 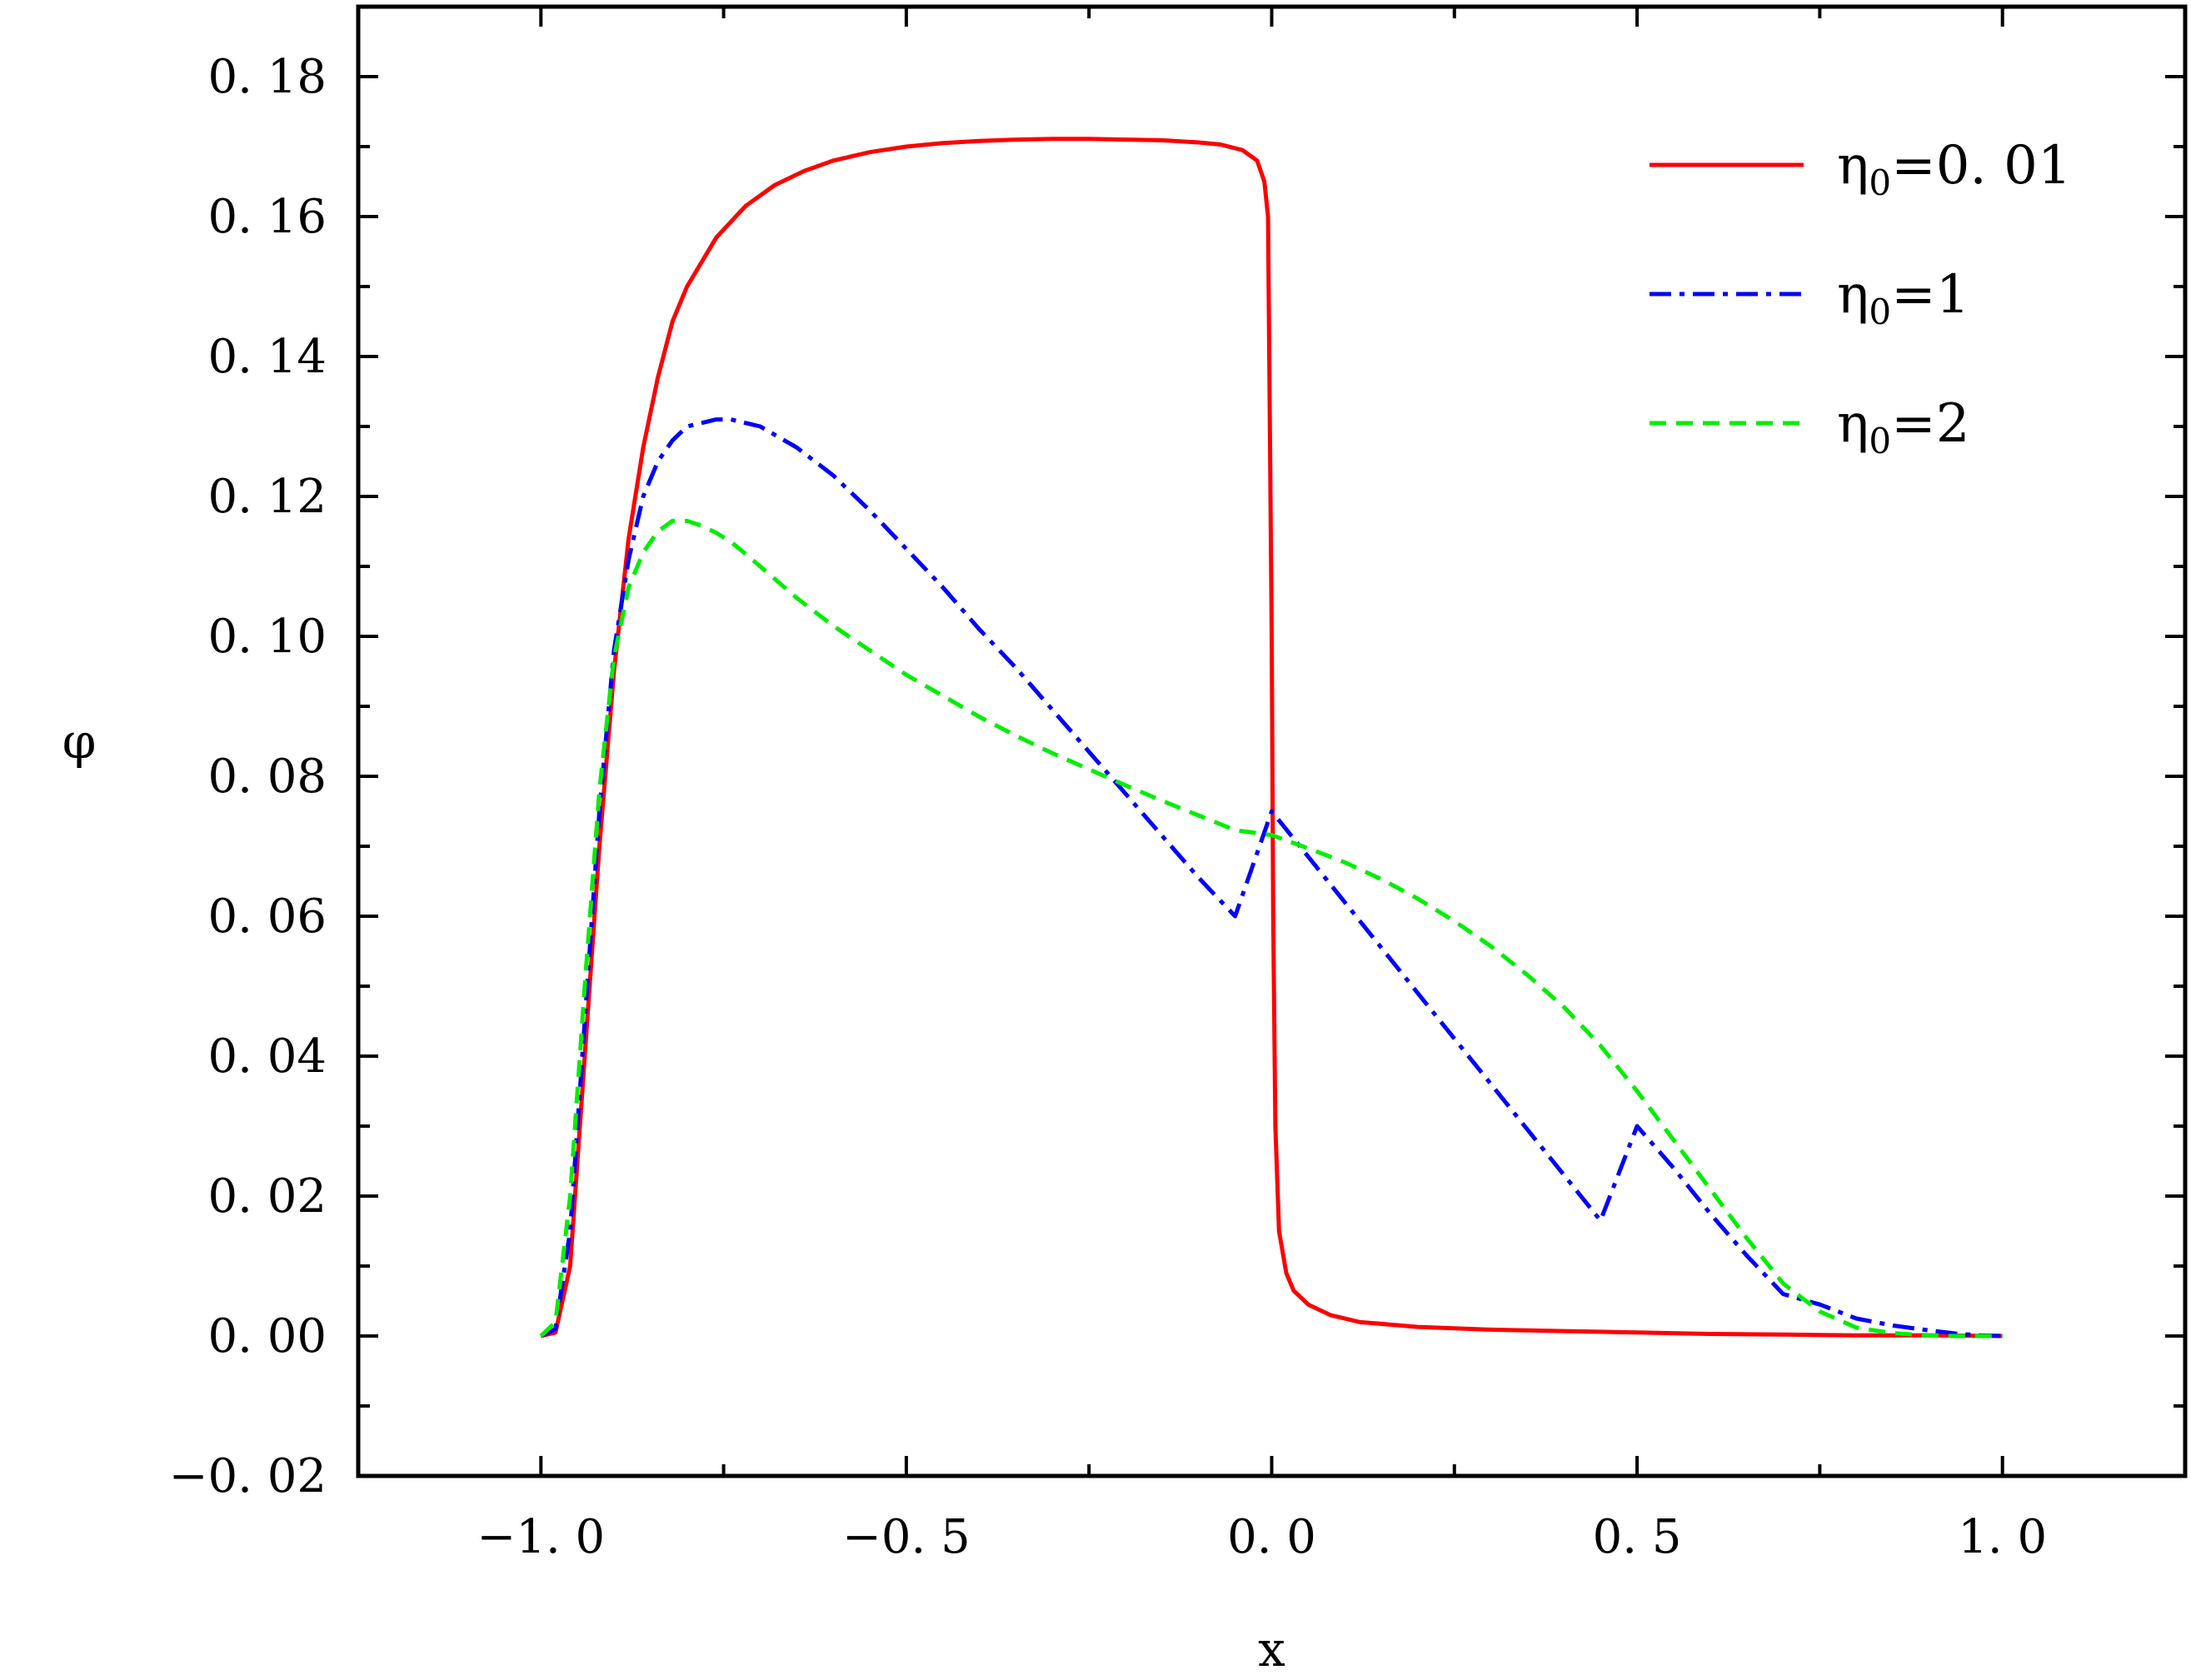 What do you see at coordinates (1954, 169) in the screenshot?
I see `legend-label-1: η0=0. 01` at bounding box center [1954, 169].